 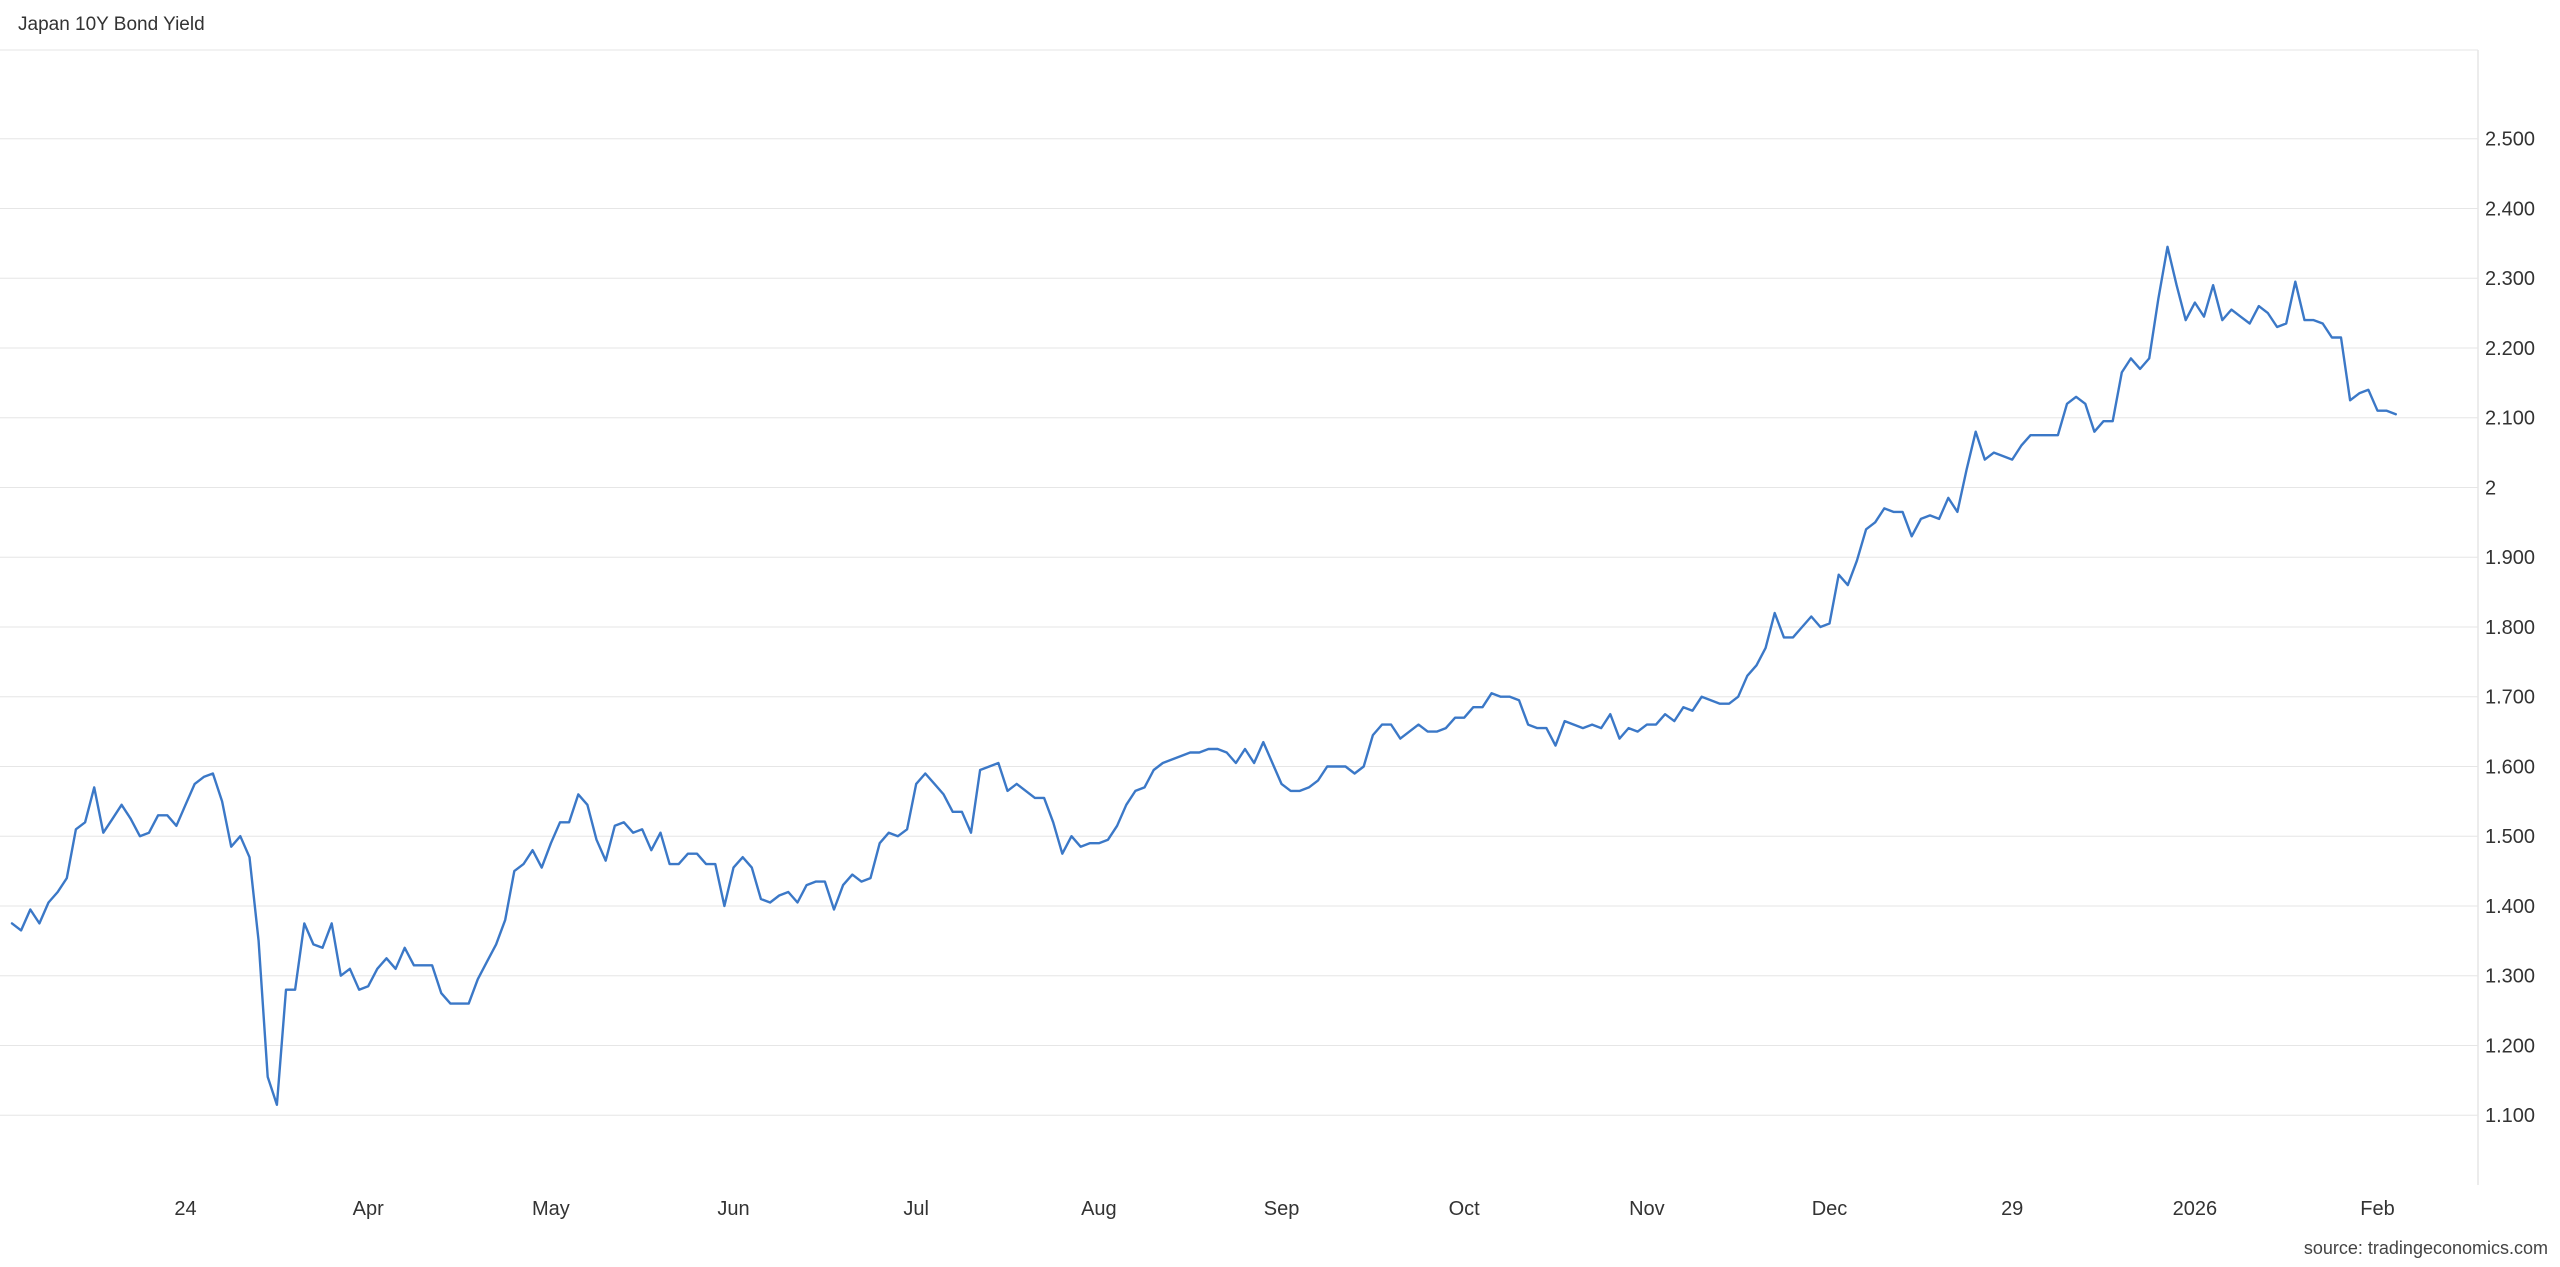 What do you see at coordinates (2510, 698) in the screenshot?
I see `y-tick-label: 1.700` at bounding box center [2510, 698].